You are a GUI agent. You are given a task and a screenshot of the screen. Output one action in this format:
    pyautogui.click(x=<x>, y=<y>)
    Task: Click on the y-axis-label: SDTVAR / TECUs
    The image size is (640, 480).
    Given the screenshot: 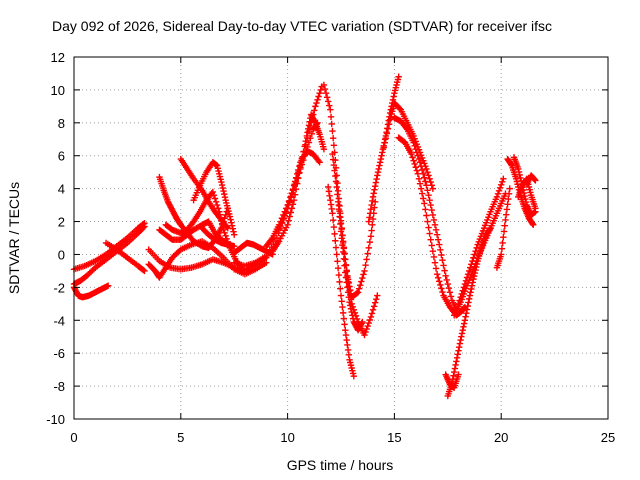 What is the action you would take?
    pyautogui.click(x=14, y=238)
    